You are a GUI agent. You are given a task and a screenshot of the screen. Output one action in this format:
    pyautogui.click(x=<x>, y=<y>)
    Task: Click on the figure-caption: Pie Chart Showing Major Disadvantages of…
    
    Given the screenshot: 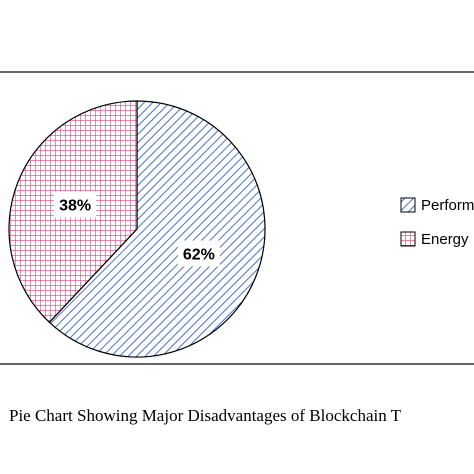 What is the action you would take?
    pyautogui.click(x=205, y=415)
    